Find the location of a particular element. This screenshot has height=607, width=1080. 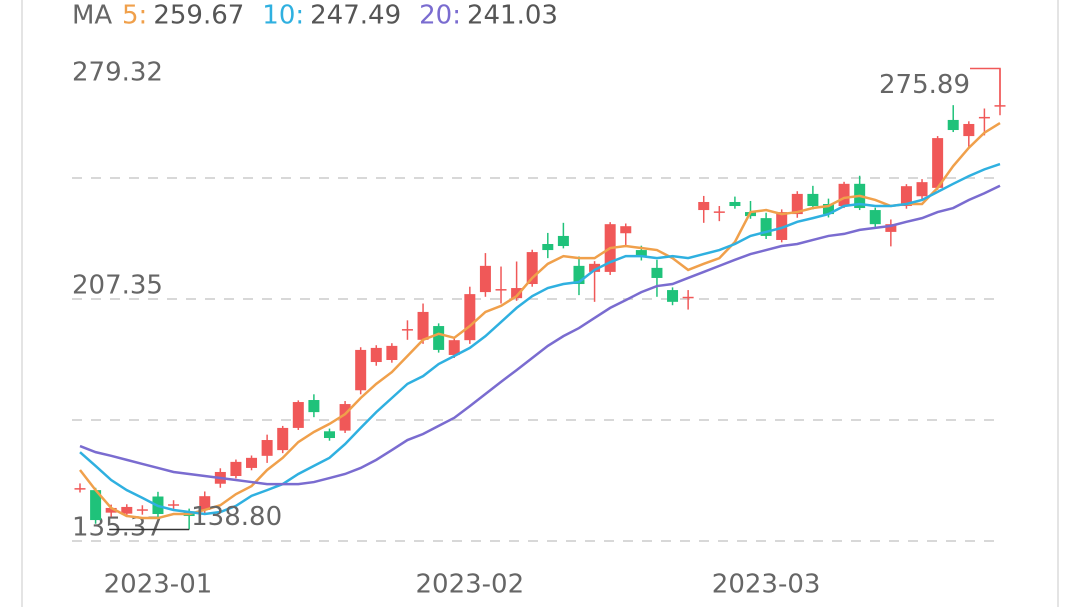

x-tick-label: 2023-02 is located at coordinates (470, 585).